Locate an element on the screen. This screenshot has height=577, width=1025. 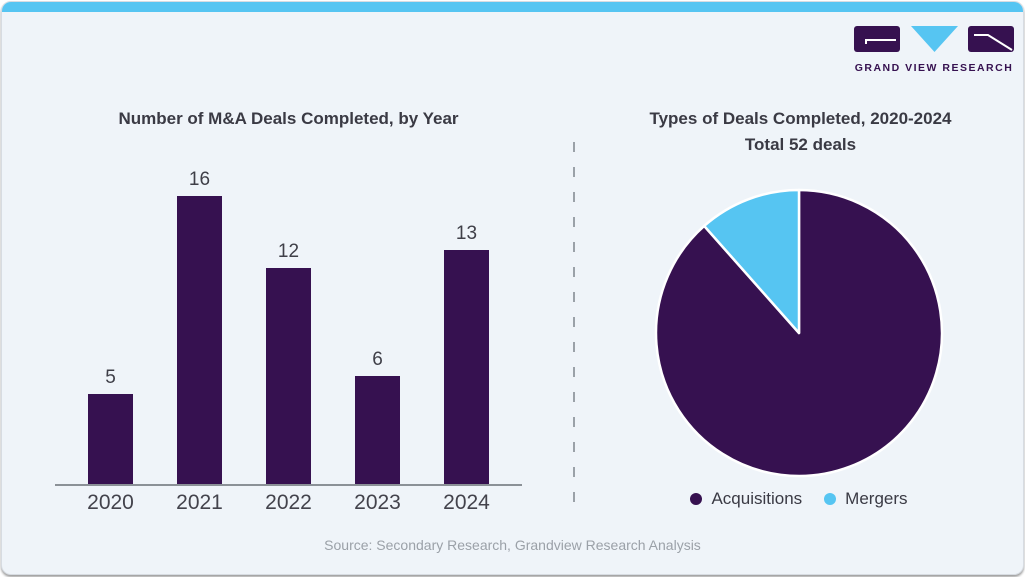
x-axis-label: 2023 is located at coordinates (377, 502).